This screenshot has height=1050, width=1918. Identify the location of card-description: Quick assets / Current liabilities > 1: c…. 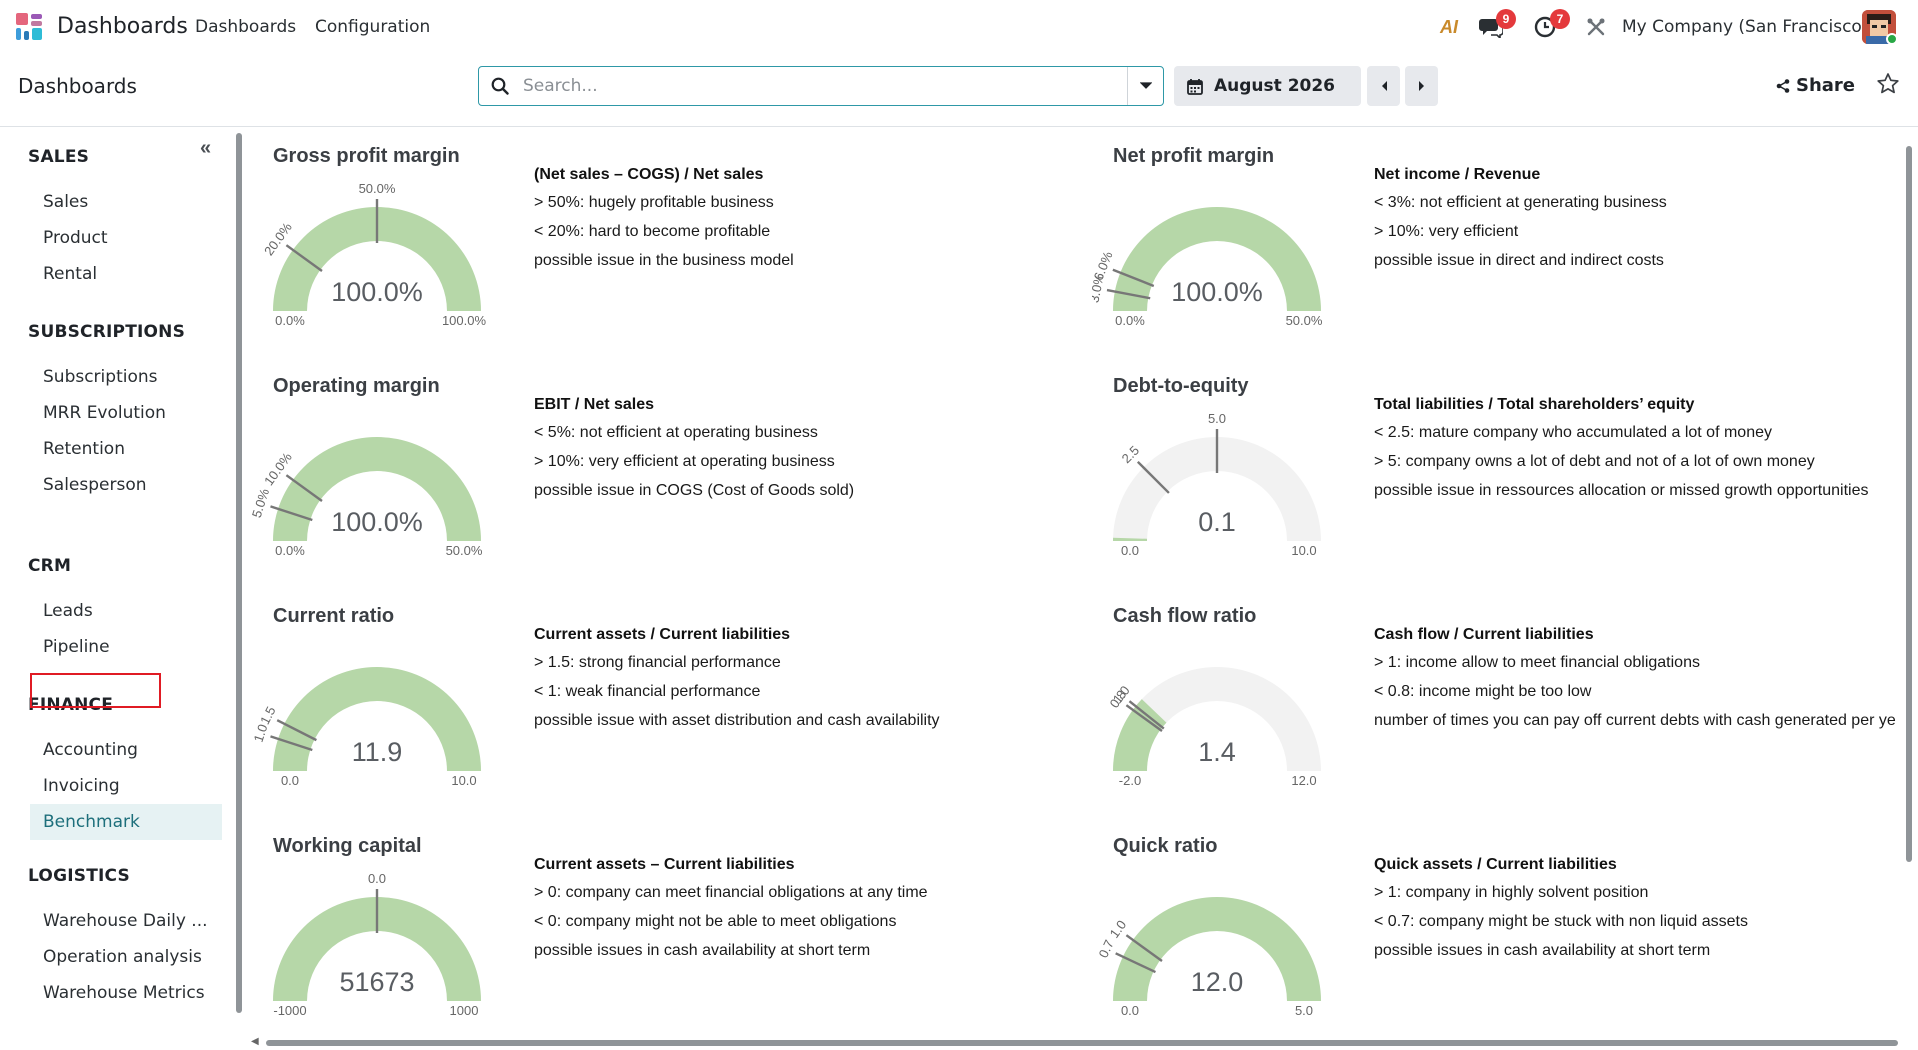
(1635, 908).